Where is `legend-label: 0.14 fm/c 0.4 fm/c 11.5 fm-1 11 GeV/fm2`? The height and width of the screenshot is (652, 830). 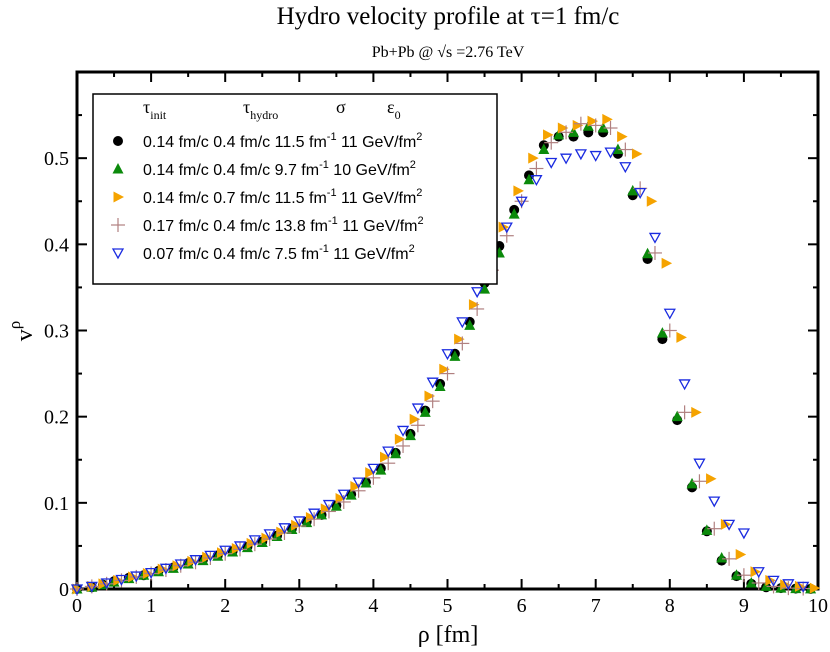
legend-label: 0.14 fm/c 0.4 fm/c 11.5 fm-1 11 GeV/fm2 is located at coordinates (282, 141).